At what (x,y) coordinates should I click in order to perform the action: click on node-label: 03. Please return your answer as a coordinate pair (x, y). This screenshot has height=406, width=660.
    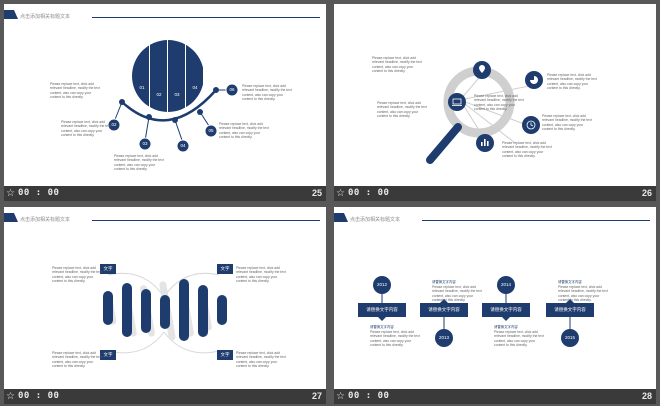
    Looking at the image, I should click on (145, 143).